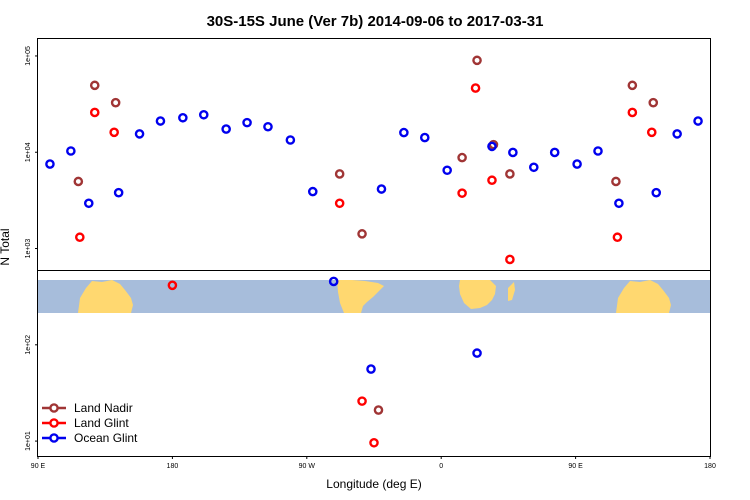 The image size is (750, 500). What do you see at coordinates (511, 291) in the screenshot?
I see `madagascar-landmass` at bounding box center [511, 291].